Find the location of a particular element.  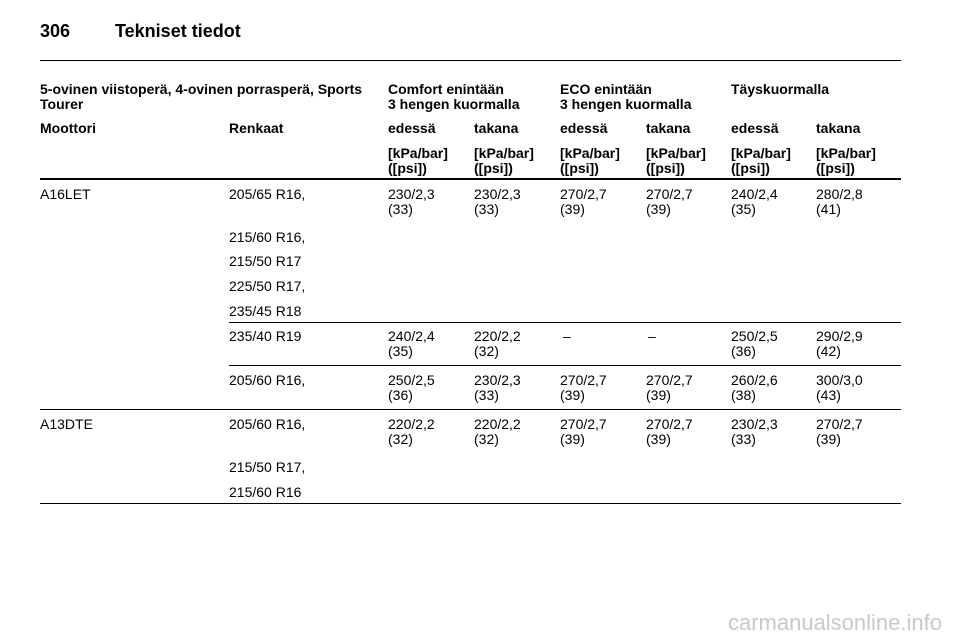

header-bottom-rule is located at coordinates (470, 179).